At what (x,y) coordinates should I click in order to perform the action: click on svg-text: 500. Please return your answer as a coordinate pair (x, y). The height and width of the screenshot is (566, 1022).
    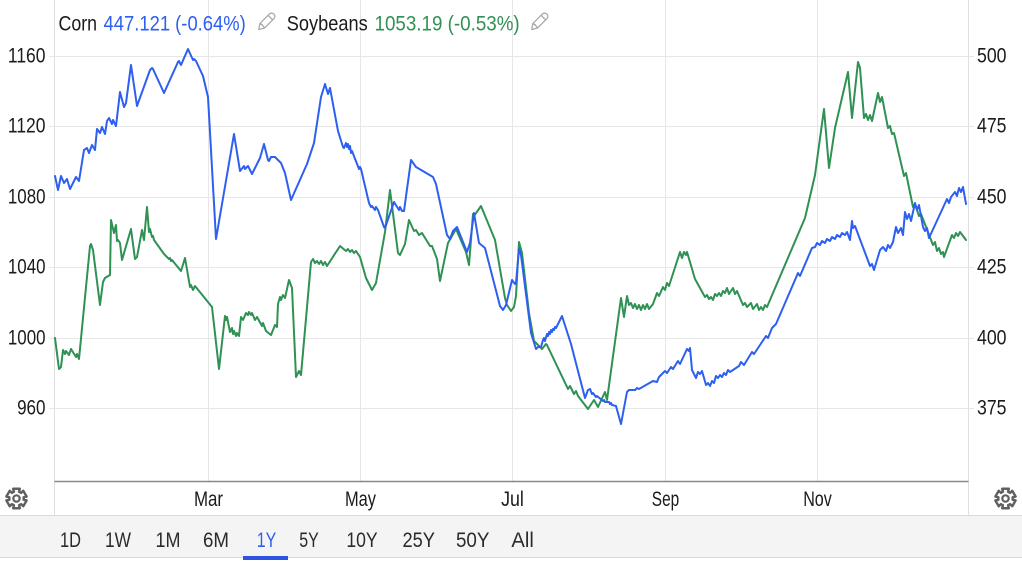
    Looking at the image, I should click on (992, 55).